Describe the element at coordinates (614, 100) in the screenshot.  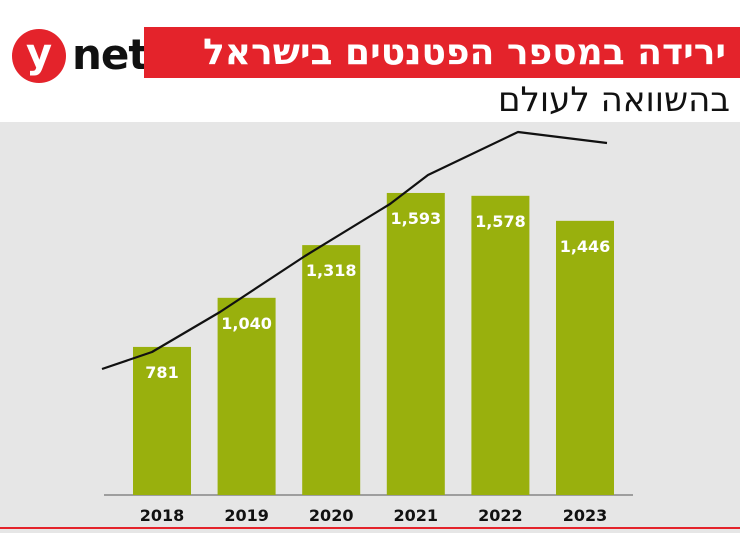
I see `chart-subtitle: בהשוואה לעולם` at that location.